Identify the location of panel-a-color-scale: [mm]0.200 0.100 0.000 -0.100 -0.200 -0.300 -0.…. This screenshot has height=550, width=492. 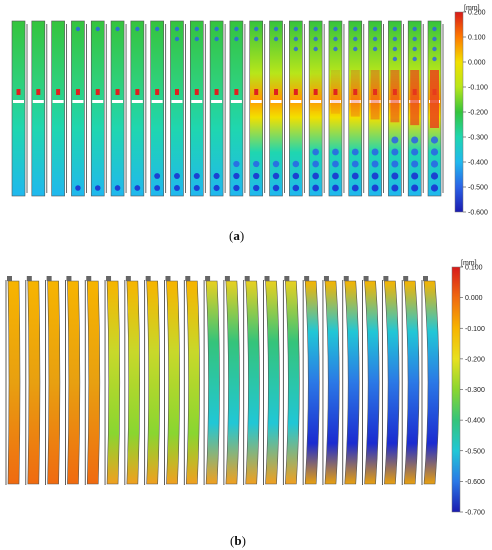
(471, 111).